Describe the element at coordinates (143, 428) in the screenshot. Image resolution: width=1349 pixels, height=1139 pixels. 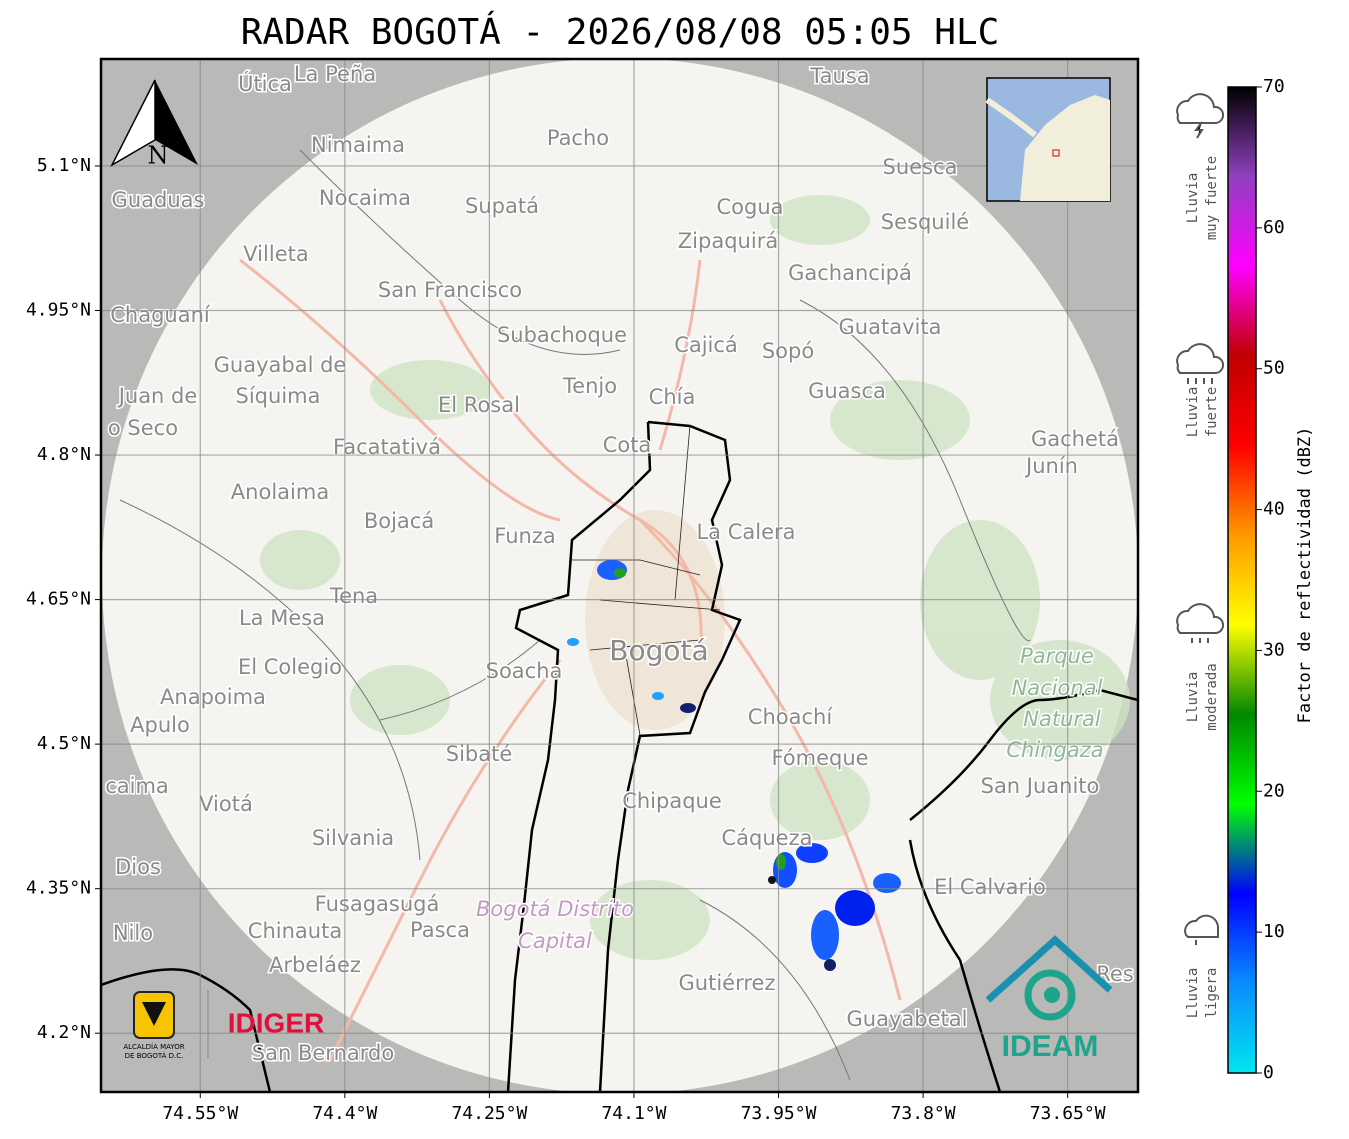
I see `place-label: o Seco` at that location.